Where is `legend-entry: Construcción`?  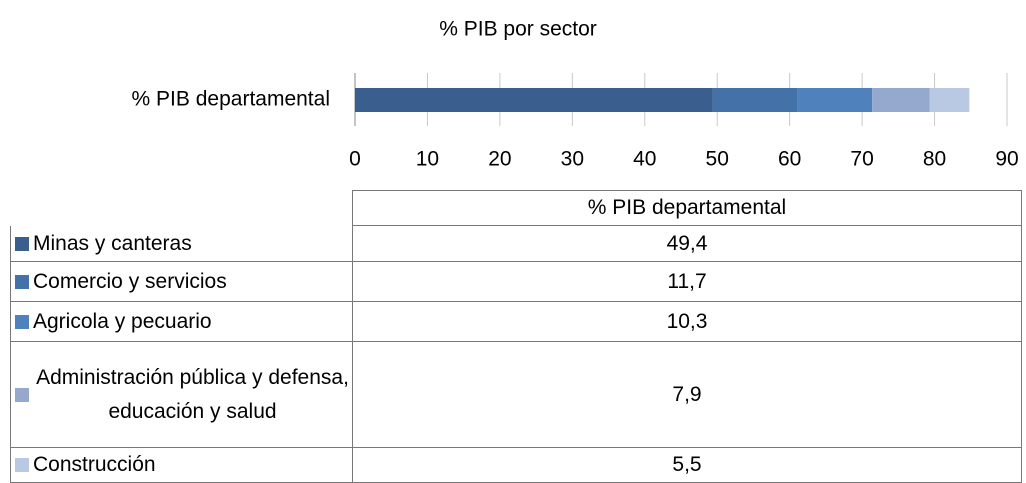
legend-entry: Construcción is located at coordinates (181, 465).